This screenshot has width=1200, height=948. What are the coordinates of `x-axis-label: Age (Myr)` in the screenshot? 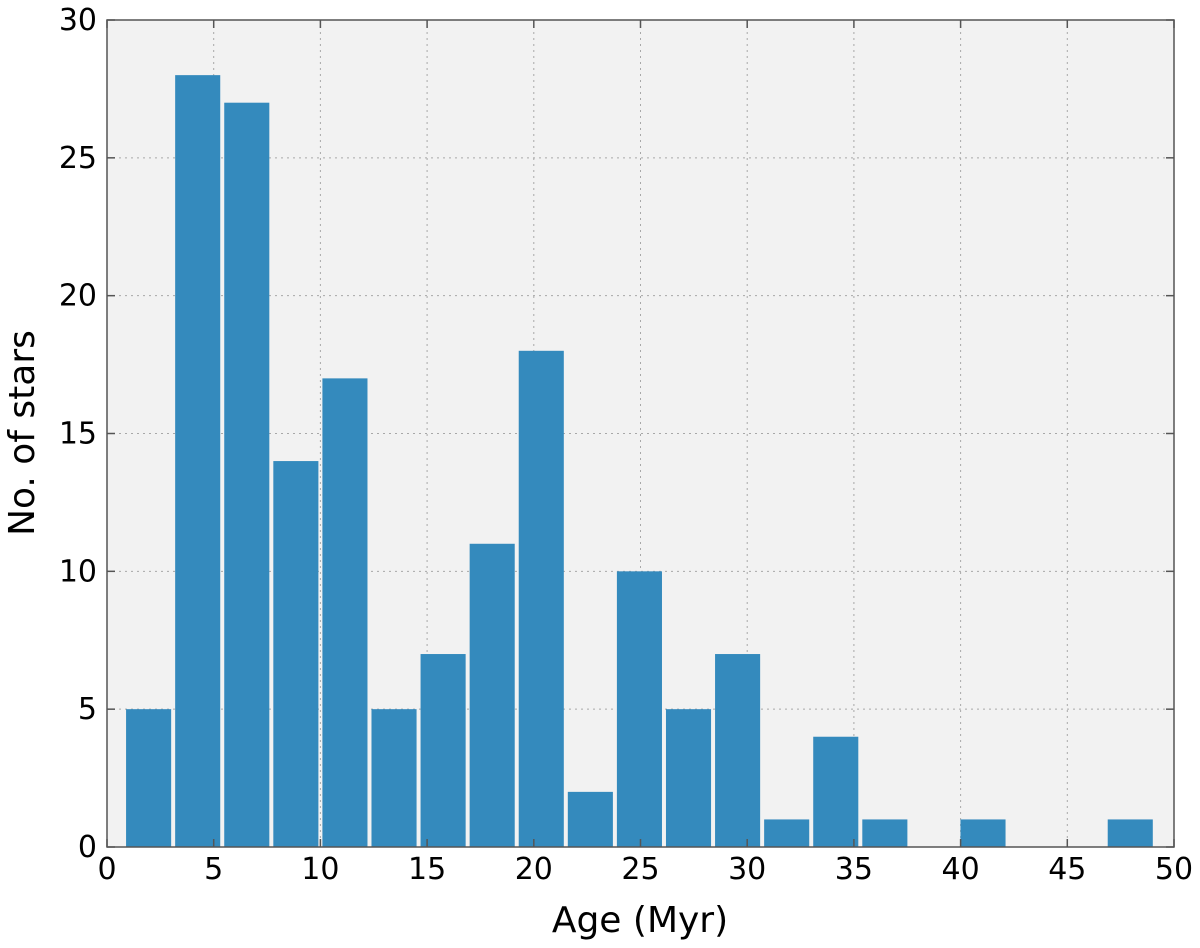 It's located at (640, 920).